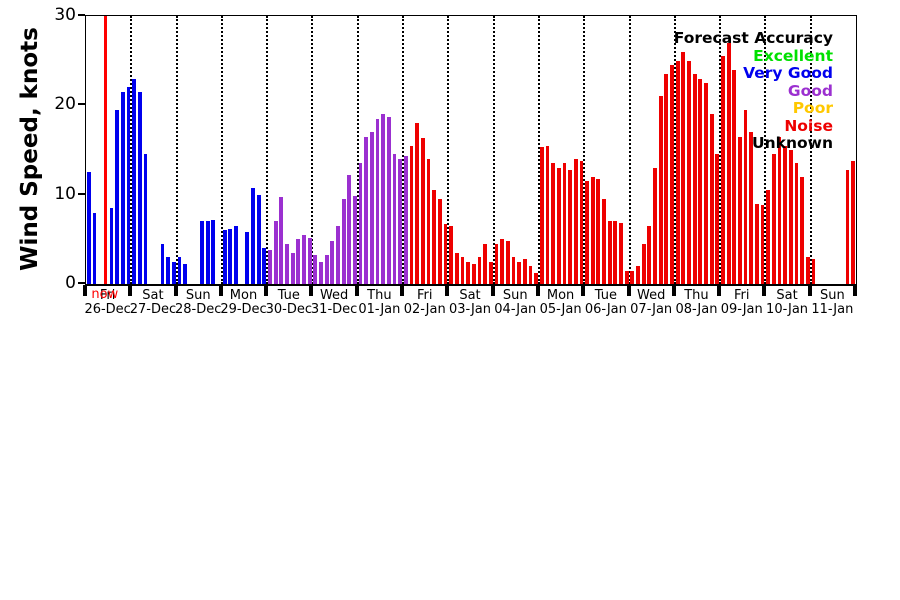 Image resolution: width=900 pixels, height=600 pixels. Describe the element at coordinates (106, 150) in the screenshot. I see `now-marker-line` at that location.